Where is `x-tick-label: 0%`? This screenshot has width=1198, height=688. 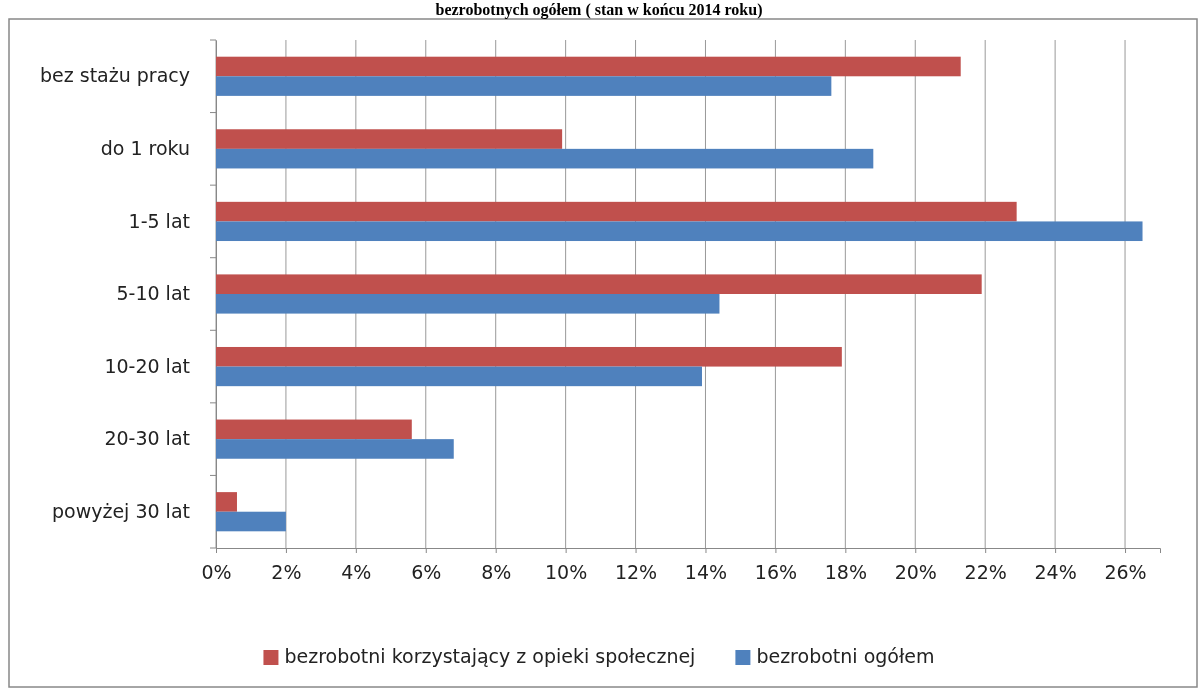
x-tick-label: 0% is located at coordinates (216, 571).